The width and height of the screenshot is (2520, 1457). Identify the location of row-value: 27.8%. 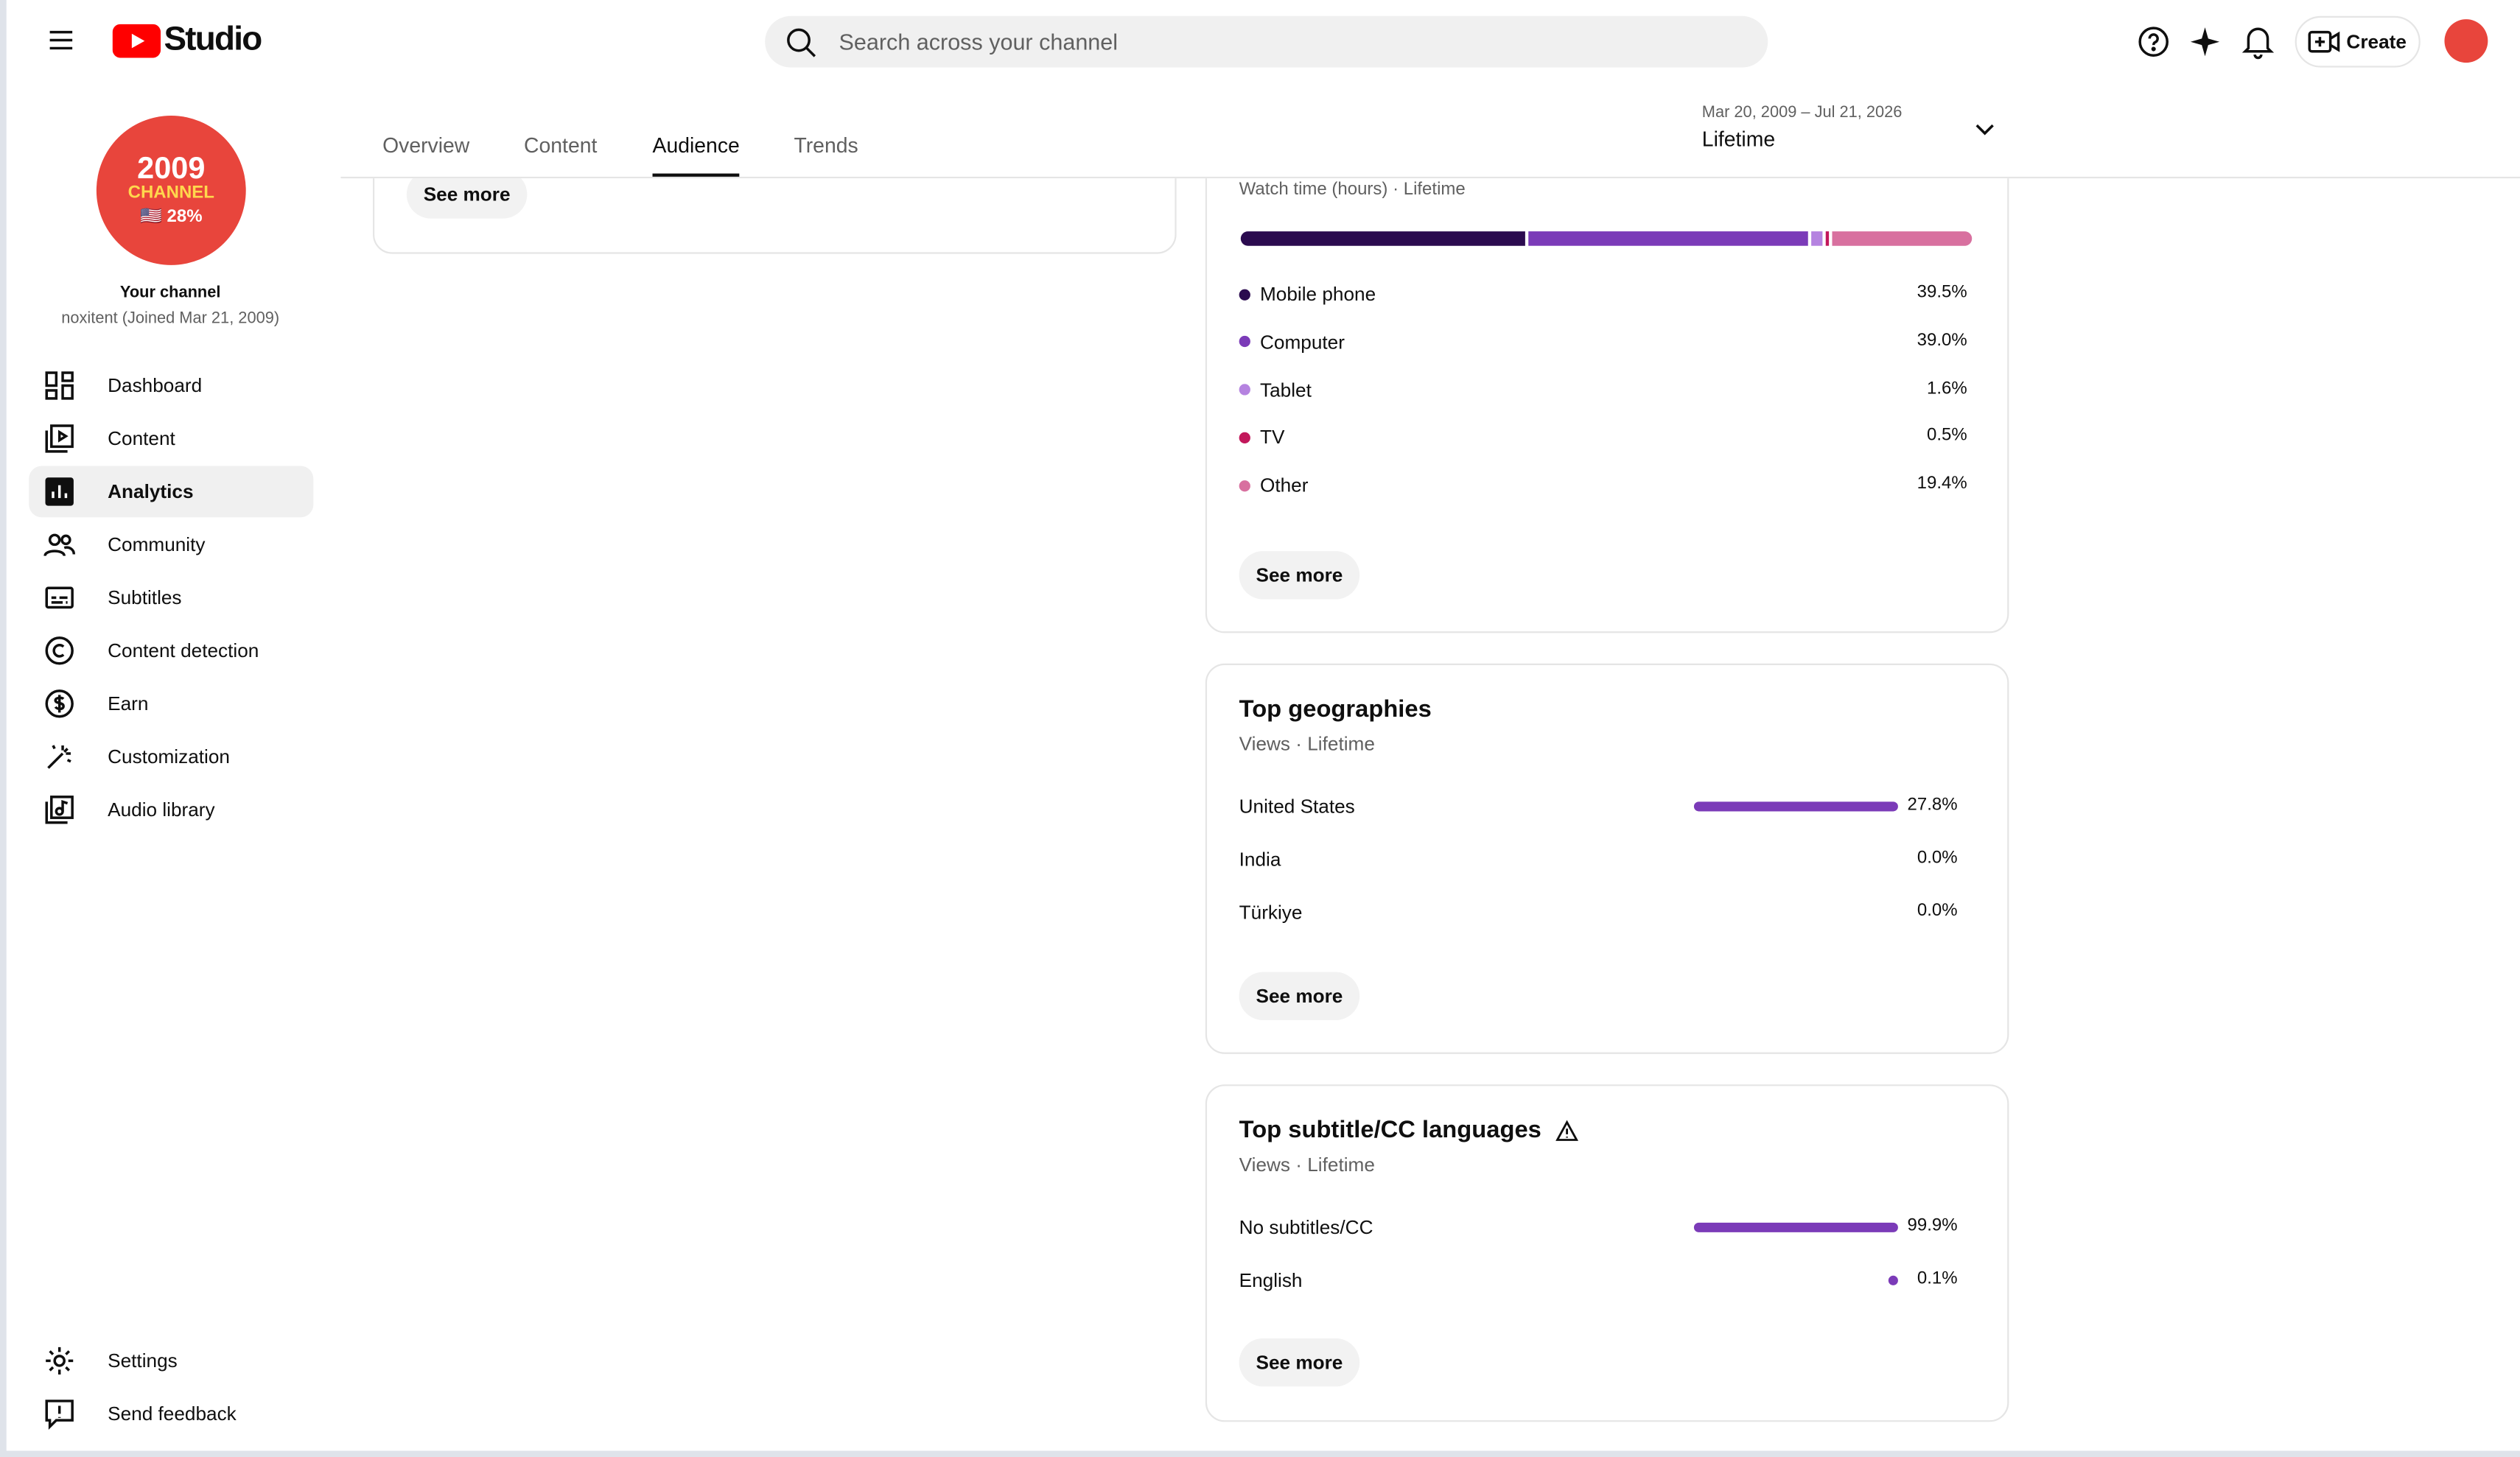
(1932, 805).